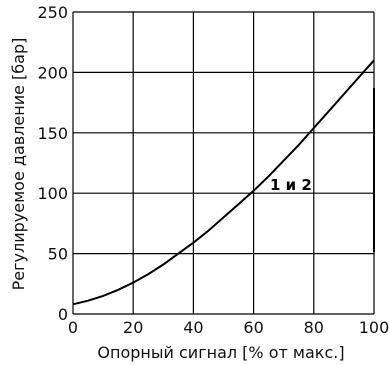 Image resolution: width=389 pixels, height=365 pixels. I want to click on y-tick-label: 0, so click(63, 314).